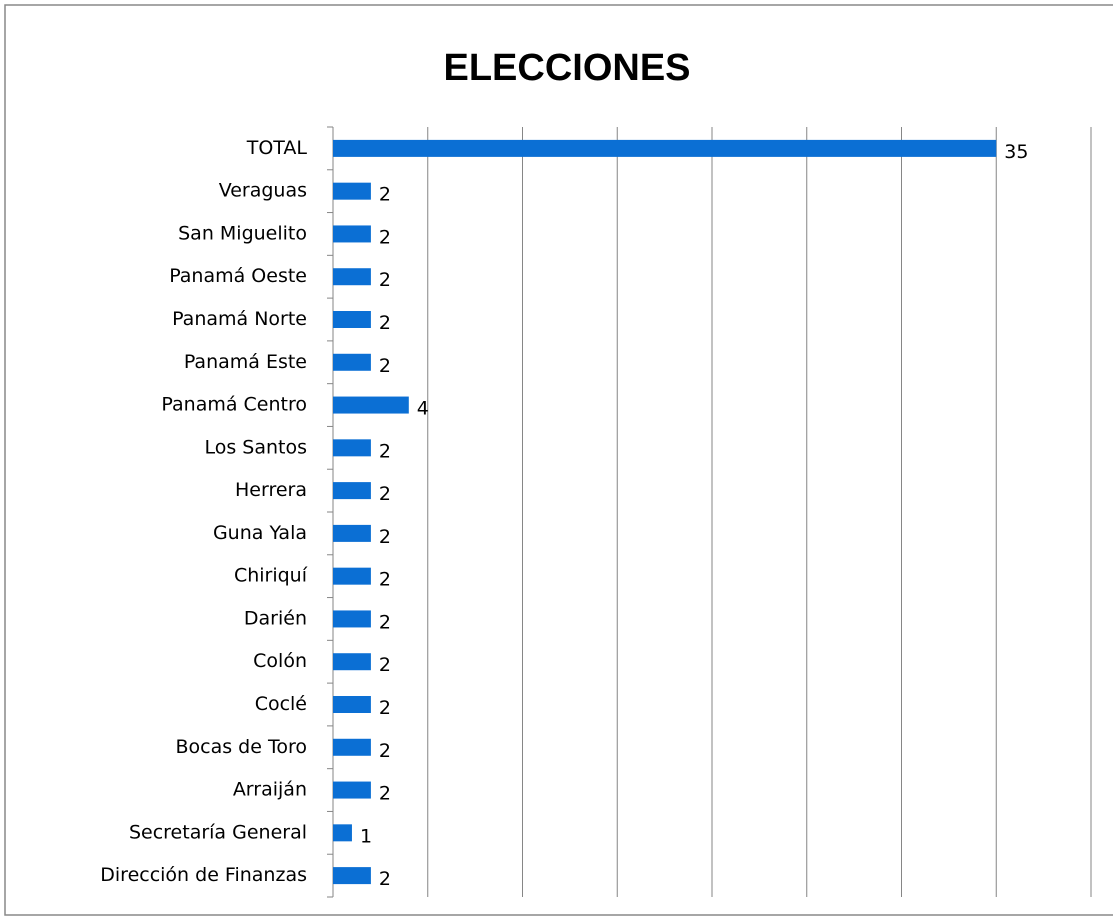 The height and width of the screenshot is (919, 1113). What do you see at coordinates (242, 233) in the screenshot?
I see `y-tick-label: San Miguelito` at bounding box center [242, 233].